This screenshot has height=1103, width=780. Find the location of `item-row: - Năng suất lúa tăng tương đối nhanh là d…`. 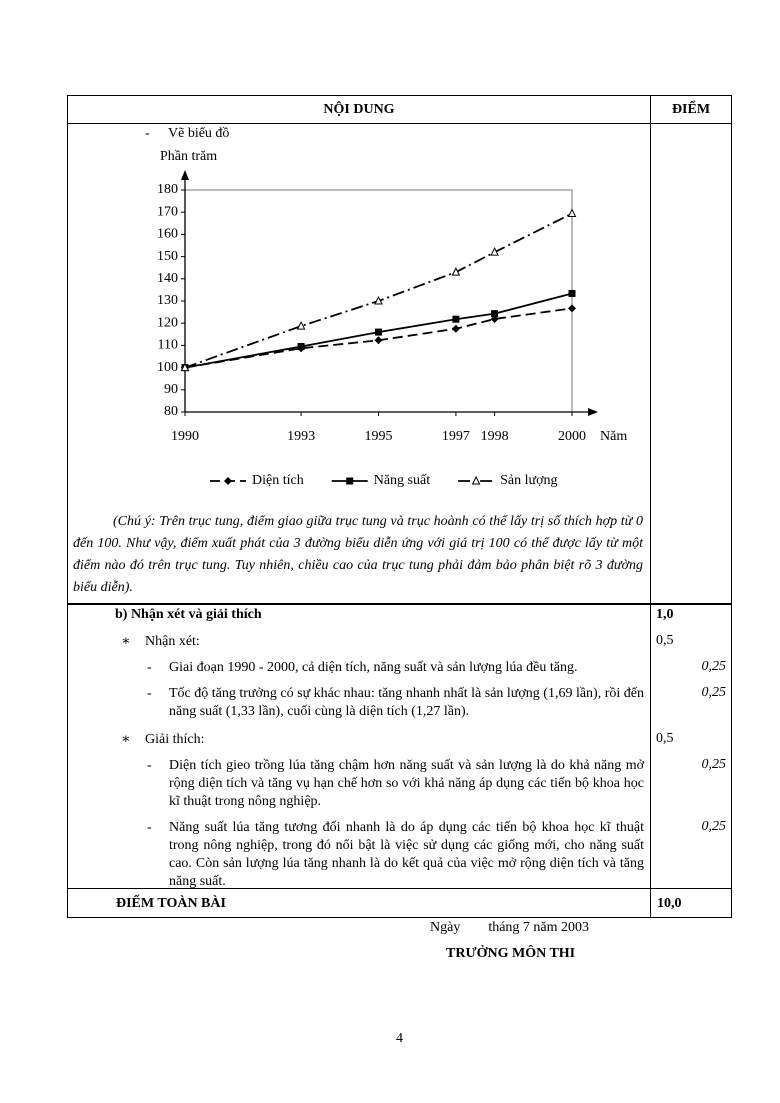

item-row: - Năng suất lúa tăng tương đối nhanh là d… is located at coordinates (399, 855).